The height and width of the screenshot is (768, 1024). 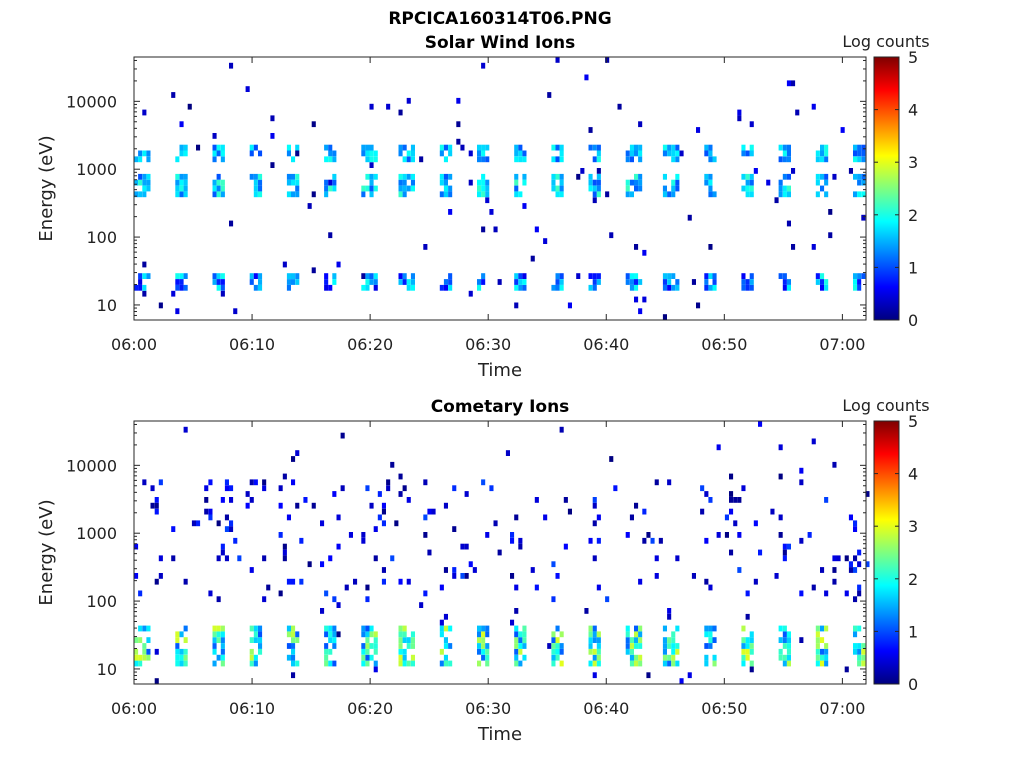 What do you see at coordinates (913, 320) in the screenshot?
I see `colorbar-tick-label: 0` at bounding box center [913, 320].